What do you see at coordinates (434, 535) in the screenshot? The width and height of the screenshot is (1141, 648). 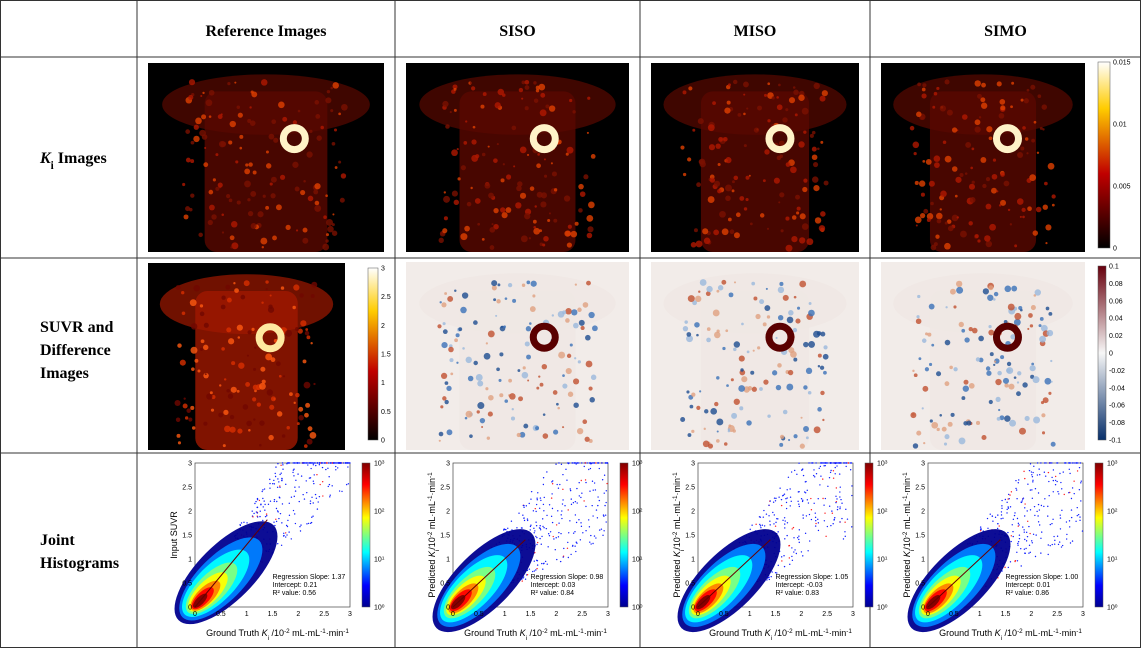 I see `y-axis-label: Predicted Ki/10-2 mL·mL-1·min-1` at bounding box center [434, 535].